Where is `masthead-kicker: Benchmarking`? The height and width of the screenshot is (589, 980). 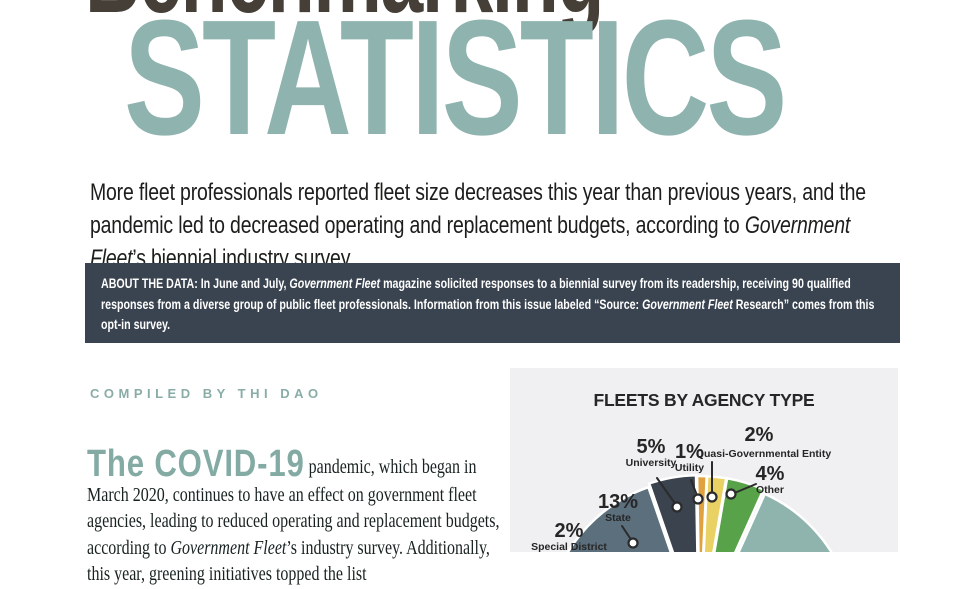 masthead-kicker: Benchmarking is located at coordinates (344, 15).